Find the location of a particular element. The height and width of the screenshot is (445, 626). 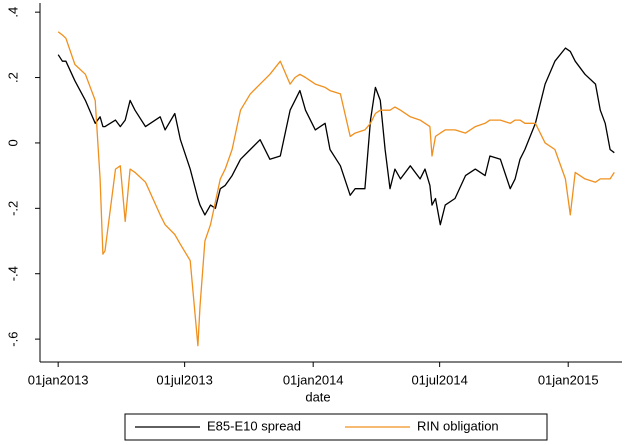

y-tick-label: -.6 is located at coordinates (12, 339).